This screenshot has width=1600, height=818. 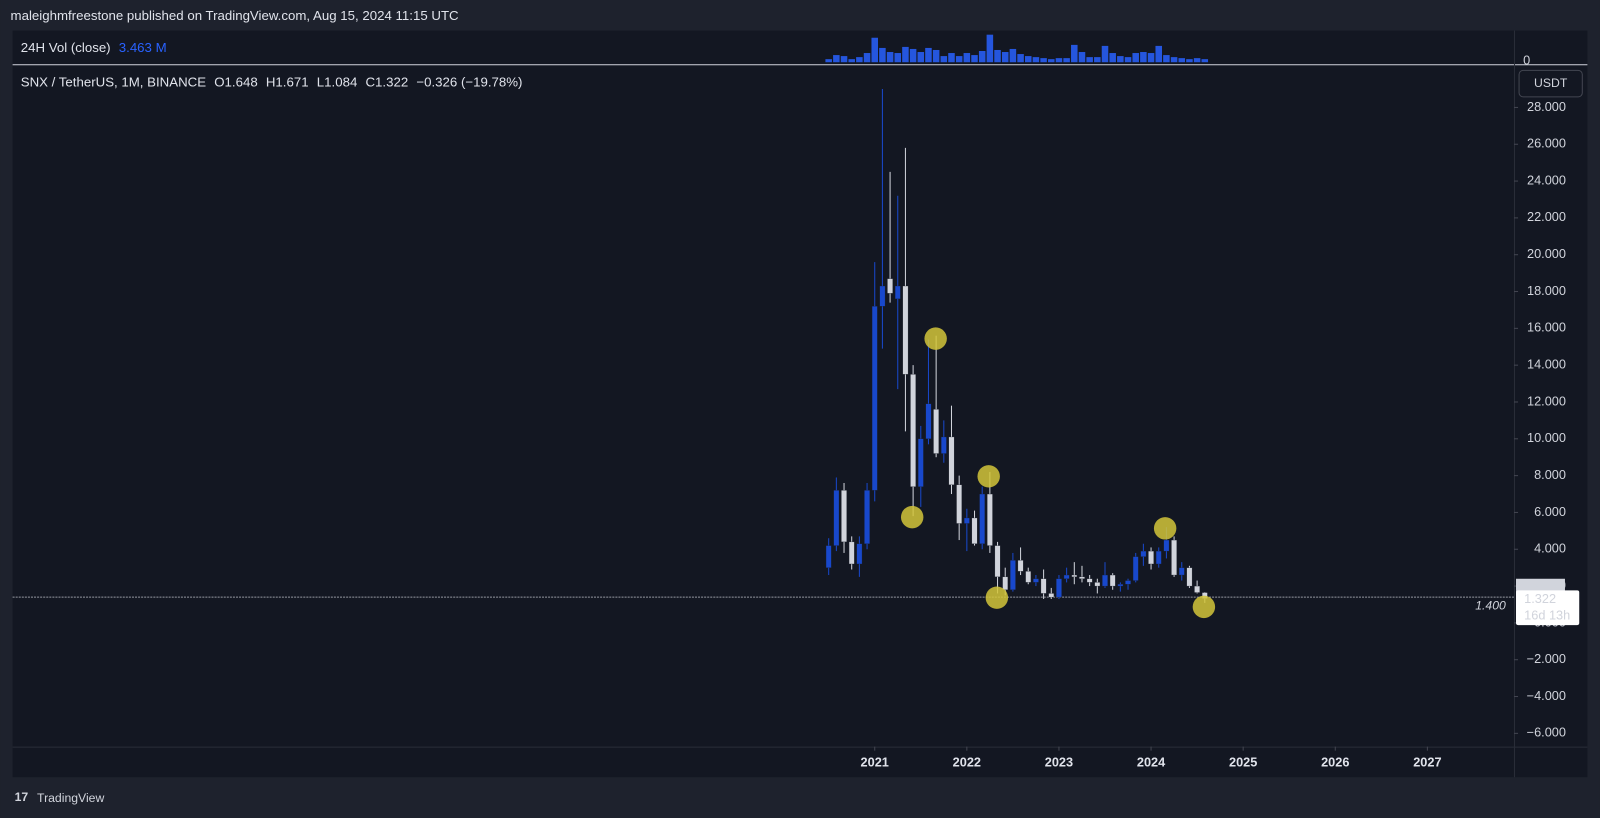 What do you see at coordinates (1058, 473) in the screenshot?
I see `drawings` at bounding box center [1058, 473].